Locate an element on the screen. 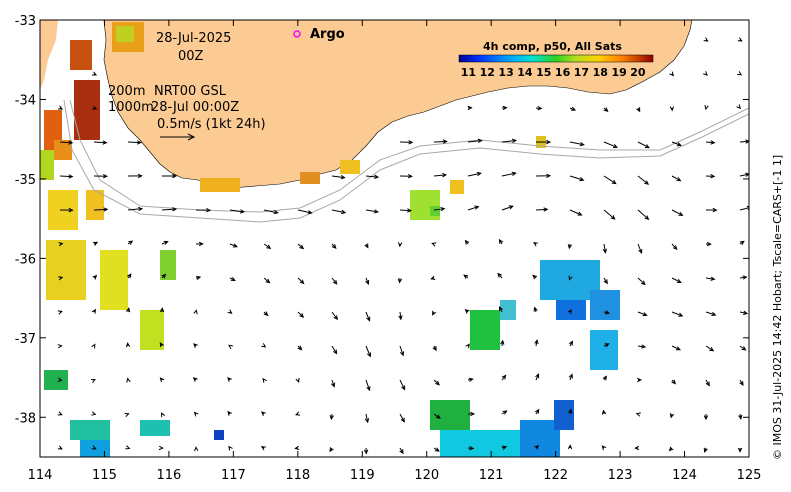 The height and width of the screenshot is (492, 791). depth-label-1000: 1000m is located at coordinates (131, 107).